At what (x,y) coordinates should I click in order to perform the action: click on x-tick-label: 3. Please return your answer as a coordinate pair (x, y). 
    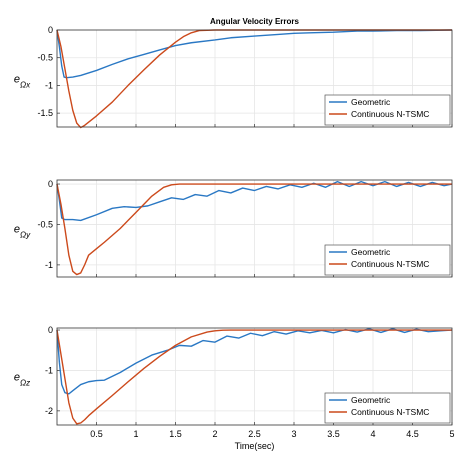
    Looking at the image, I should click on (293, 434).